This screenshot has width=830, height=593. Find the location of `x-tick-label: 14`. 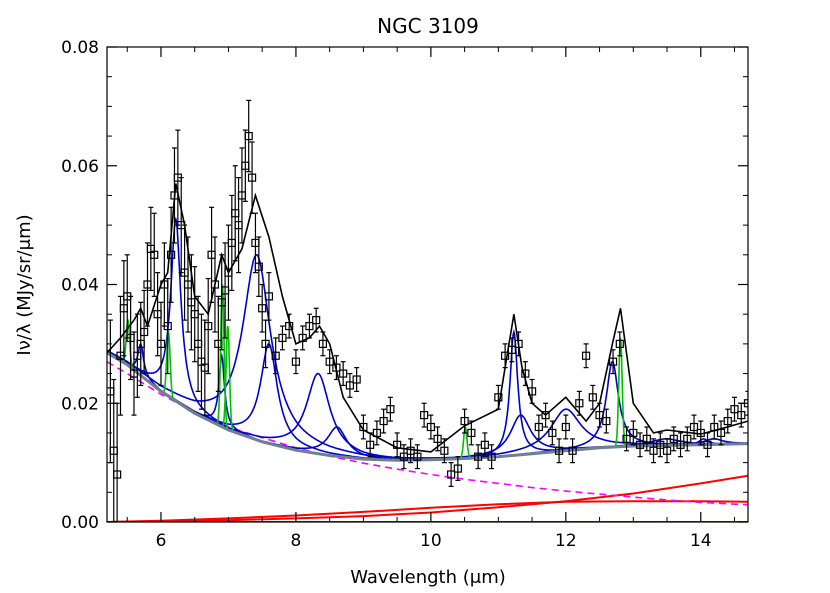

x-tick-label: 14 is located at coordinates (701, 541).